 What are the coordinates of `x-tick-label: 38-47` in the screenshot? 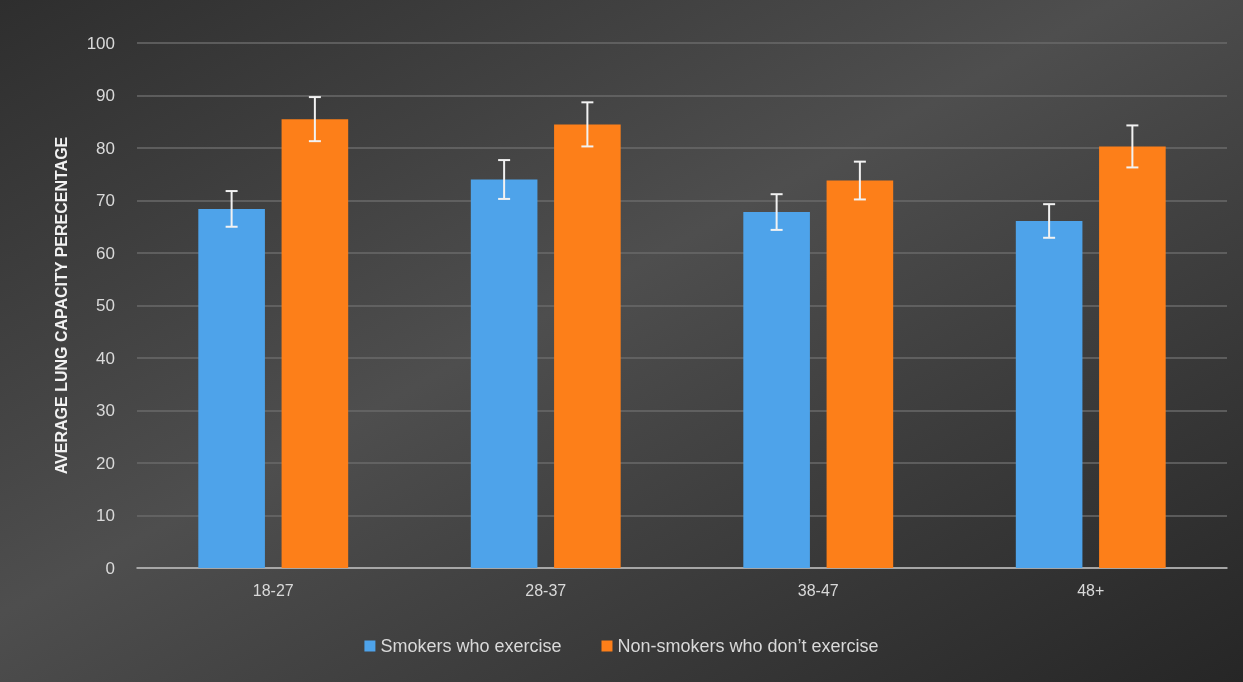 It's located at (818, 590).